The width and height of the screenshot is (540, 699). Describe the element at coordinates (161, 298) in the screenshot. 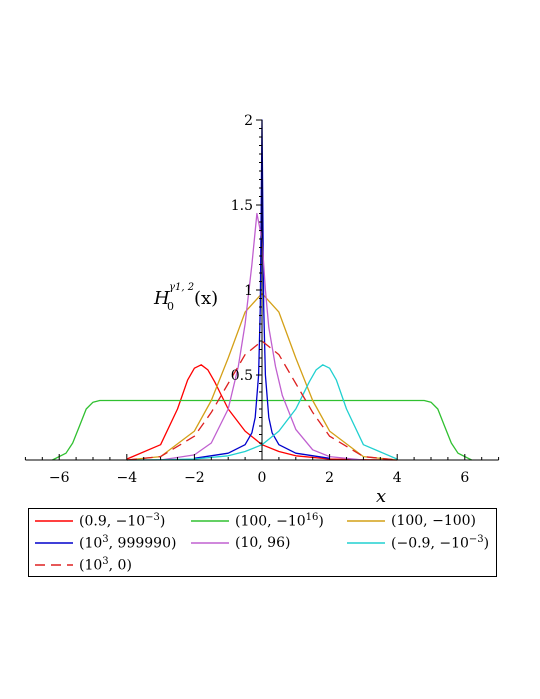

I see `svg-text: H` at that location.